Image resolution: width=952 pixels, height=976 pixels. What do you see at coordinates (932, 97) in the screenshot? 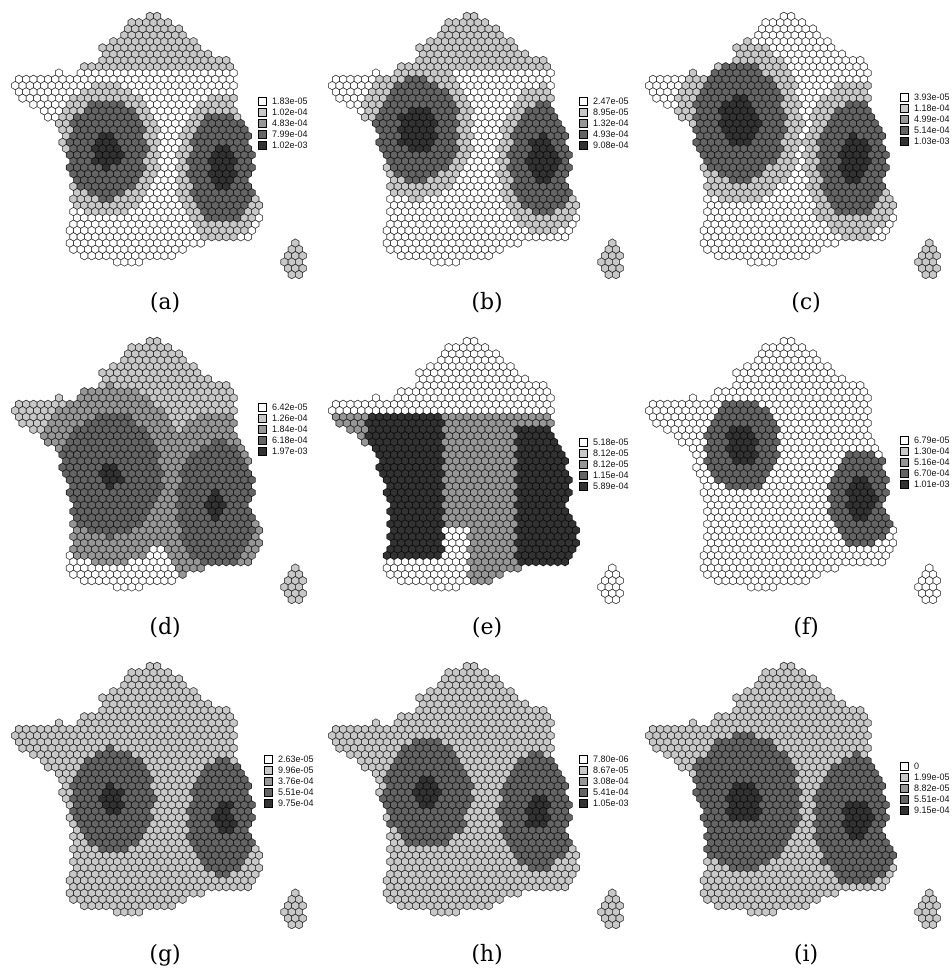
I see `legend-label: 3.93e-05` at bounding box center [932, 97].